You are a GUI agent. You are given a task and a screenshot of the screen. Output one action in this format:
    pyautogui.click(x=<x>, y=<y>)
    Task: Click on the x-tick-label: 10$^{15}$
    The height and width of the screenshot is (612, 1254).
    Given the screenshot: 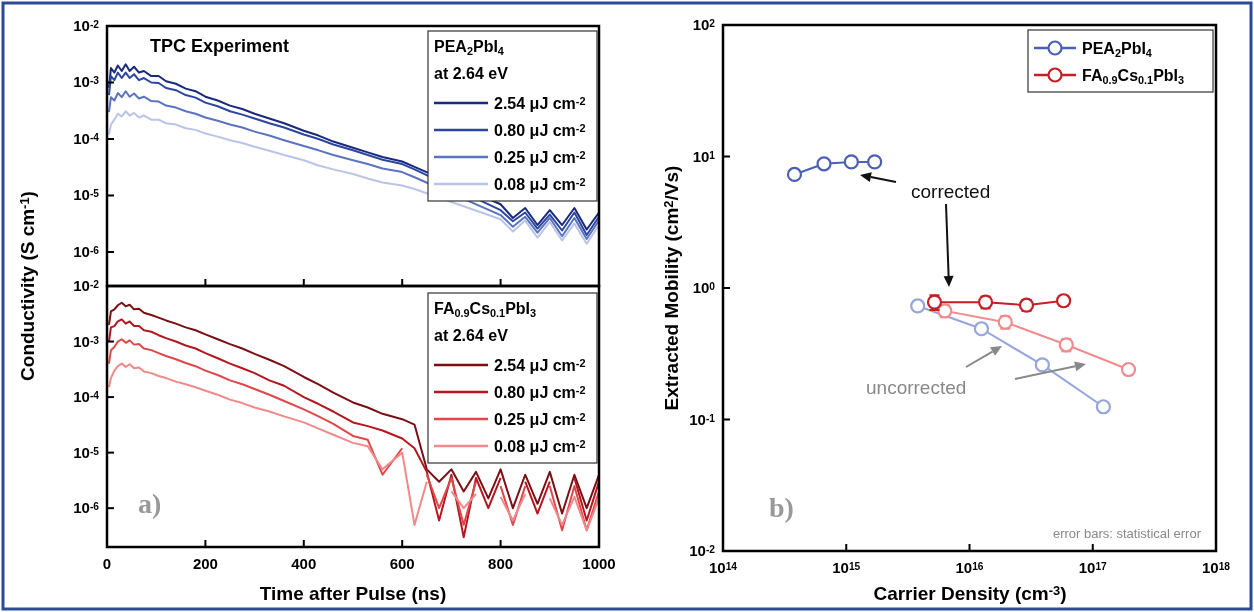 What is the action you would take?
    pyautogui.click(x=846, y=567)
    